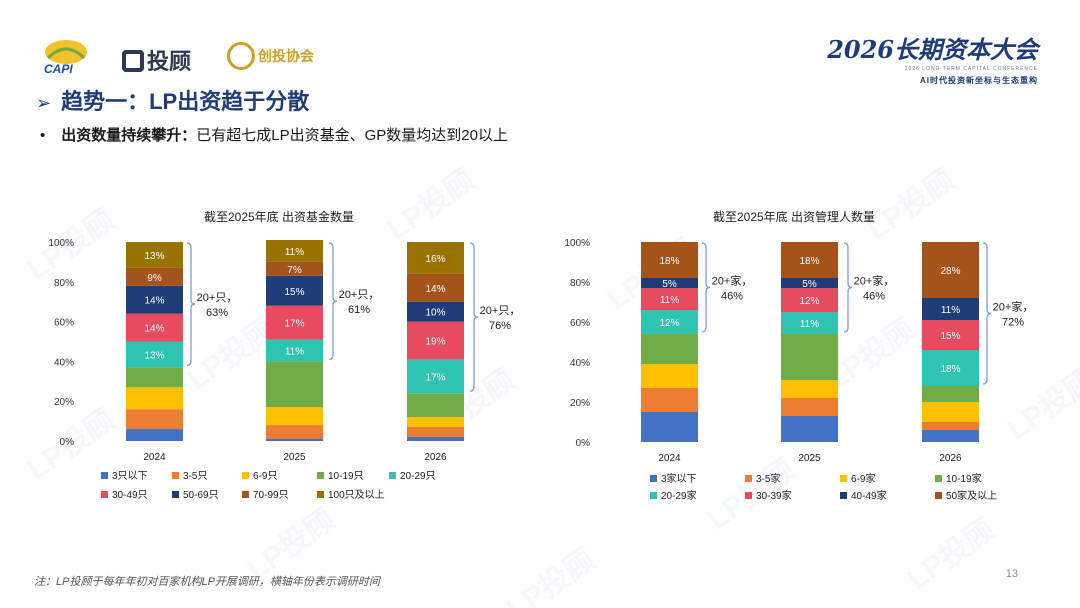  What do you see at coordinates (500, 326) in the screenshot?
I see `bracket-value: 76%` at bounding box center [500, 326].